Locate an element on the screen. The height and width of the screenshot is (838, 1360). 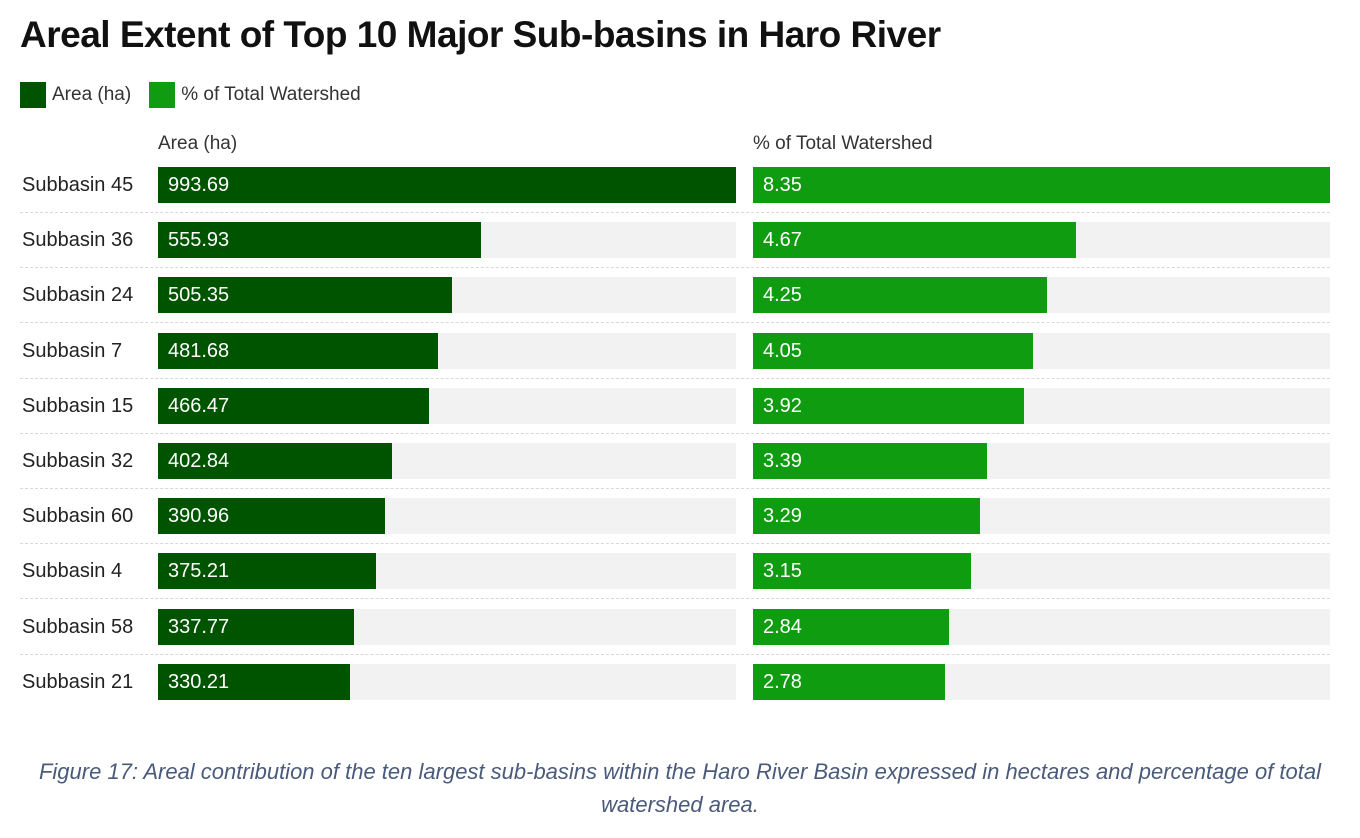
legend-item-area: Area (ha) is located at coordinates (75, 95).